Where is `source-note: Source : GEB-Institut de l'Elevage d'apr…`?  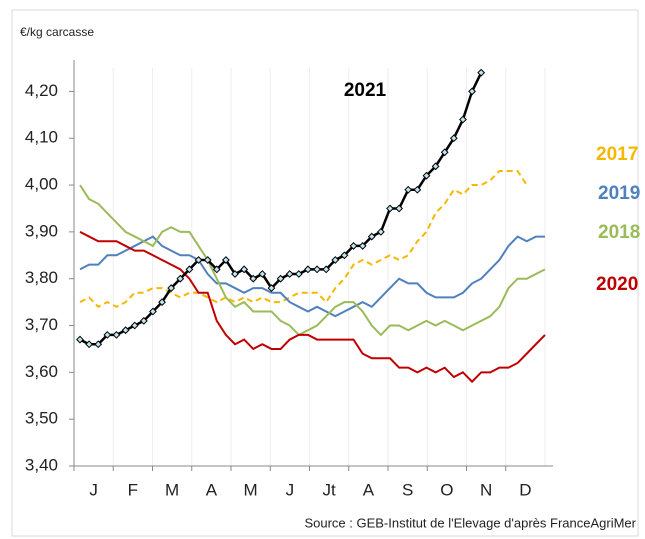
source-note: Source : GEB-Institut de l'Elevage d'apr… is located at coordinates (470, 522).